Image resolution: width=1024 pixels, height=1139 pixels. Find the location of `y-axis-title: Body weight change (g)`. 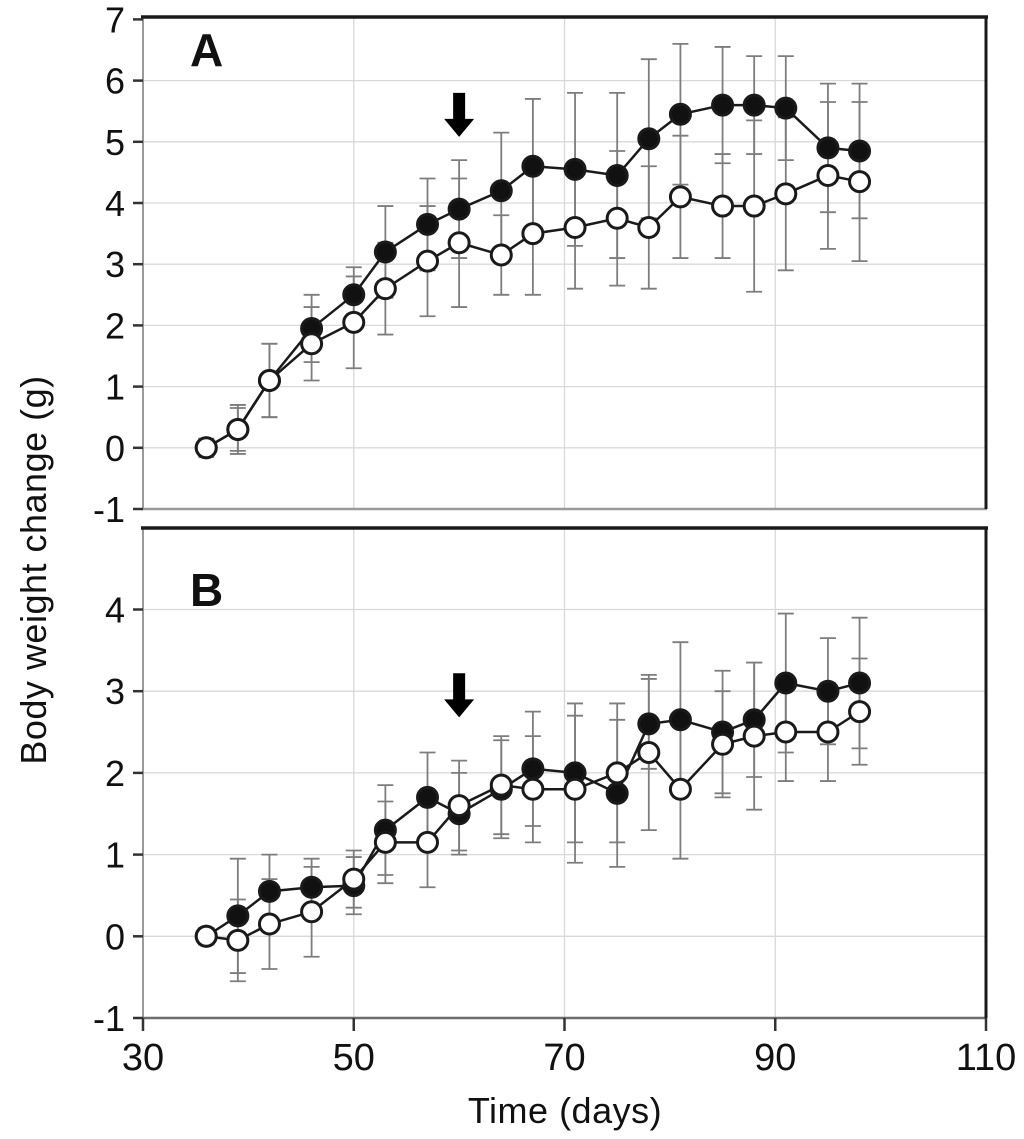

y-axis-title: Body weight change (g) is located at coordinates (33, 570).